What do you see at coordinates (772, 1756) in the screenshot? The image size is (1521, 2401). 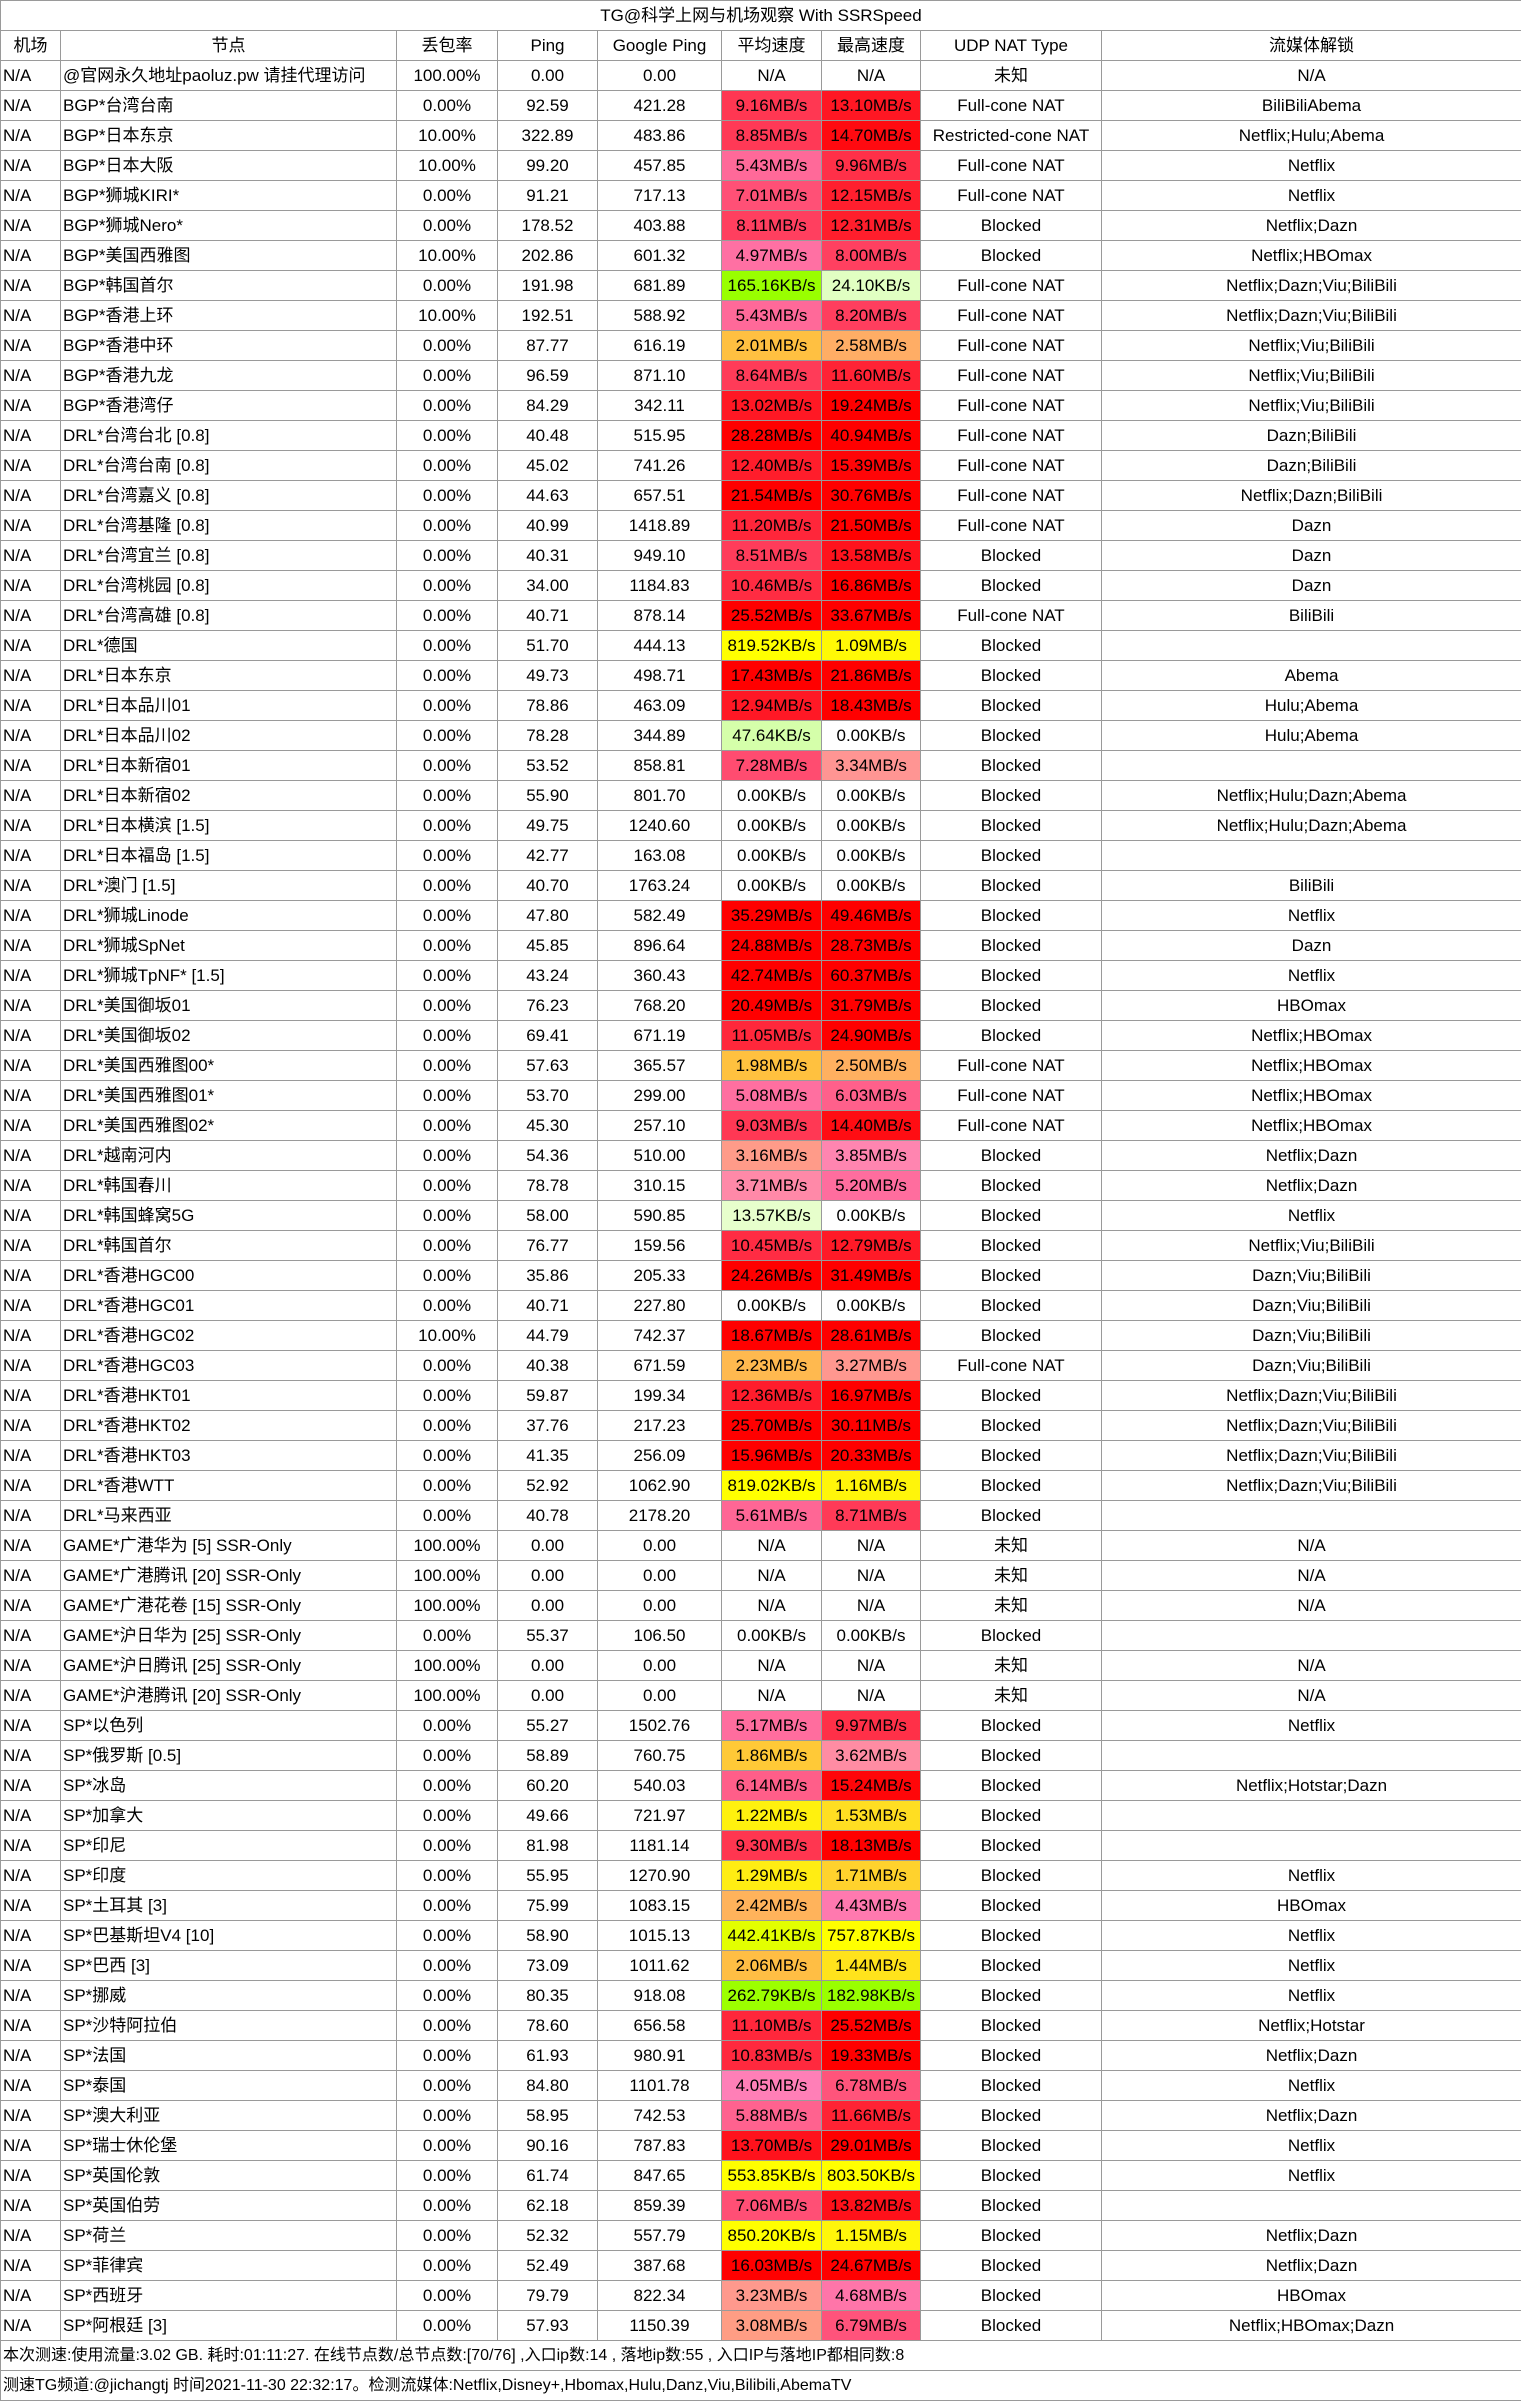 I see `avg-speed-cell: 1.86MB/s` at bounding box center [772, 1756].